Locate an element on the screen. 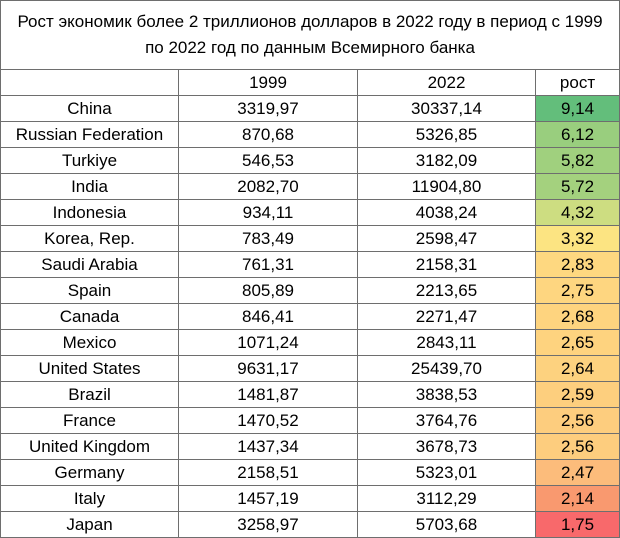 This screenshot has height=538, width=620. table-row: Turkiye 546,53 3182,09 5,82 is located at coordinates (310, 160).